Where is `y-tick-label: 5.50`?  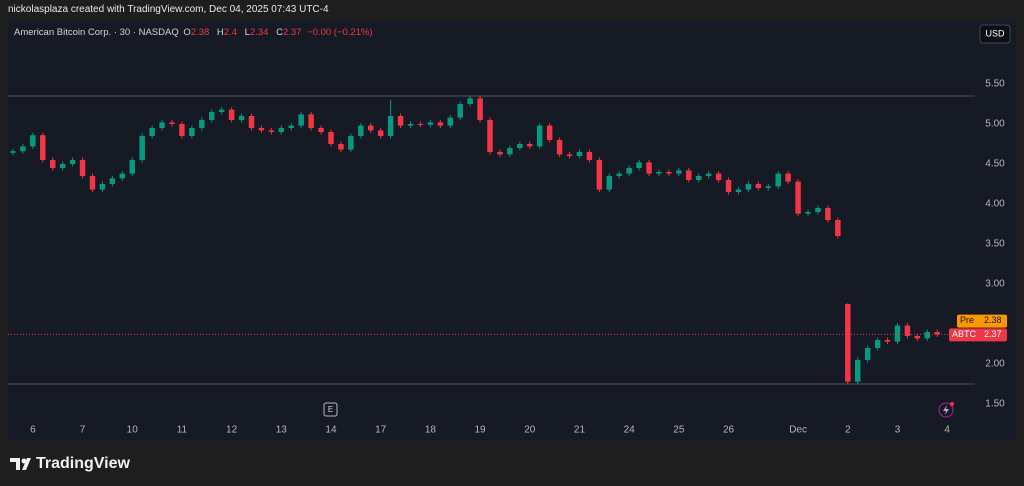
y-tick-label: 5.50 is located at coordinates (995, 84).